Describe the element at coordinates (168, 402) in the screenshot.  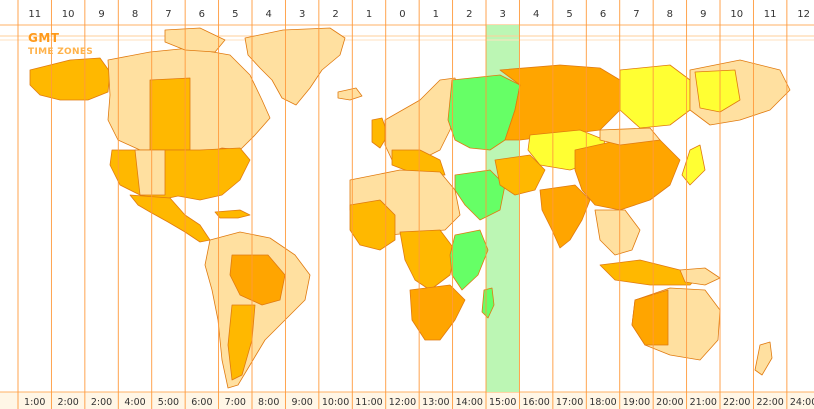
I see `zone-time-label: 5:00` at that location.